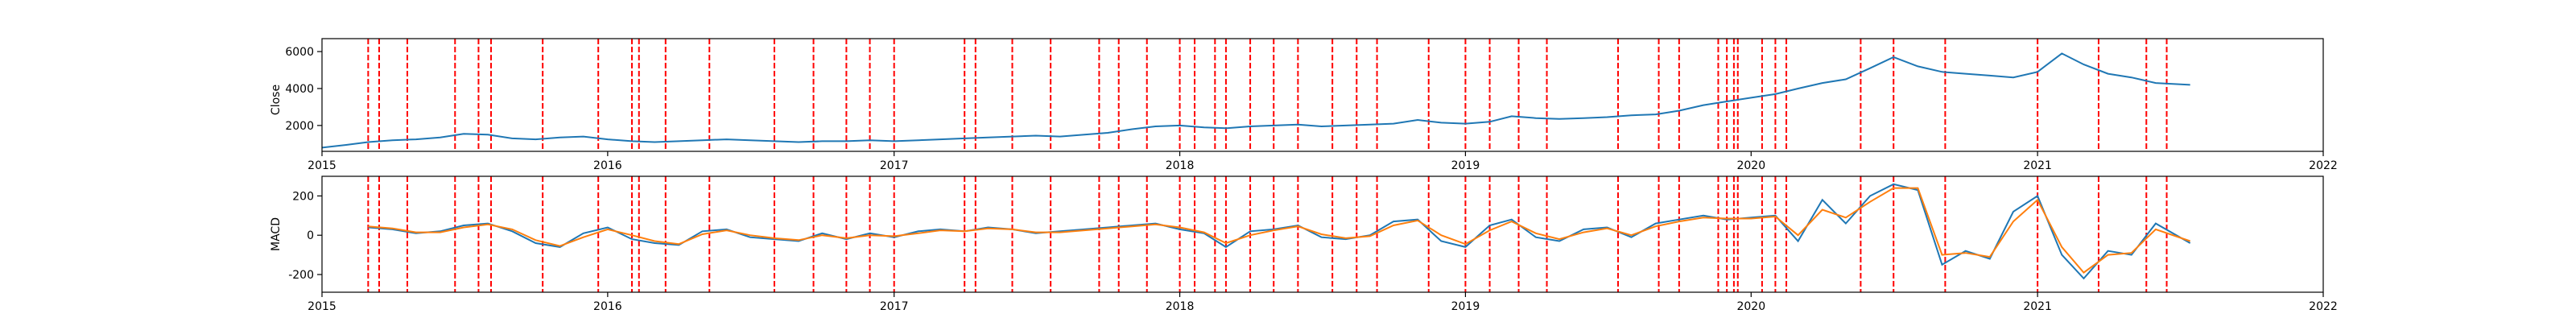 The image size is (2576, 322). I want to click on y-tick-label: 4000, so click(299, 89).